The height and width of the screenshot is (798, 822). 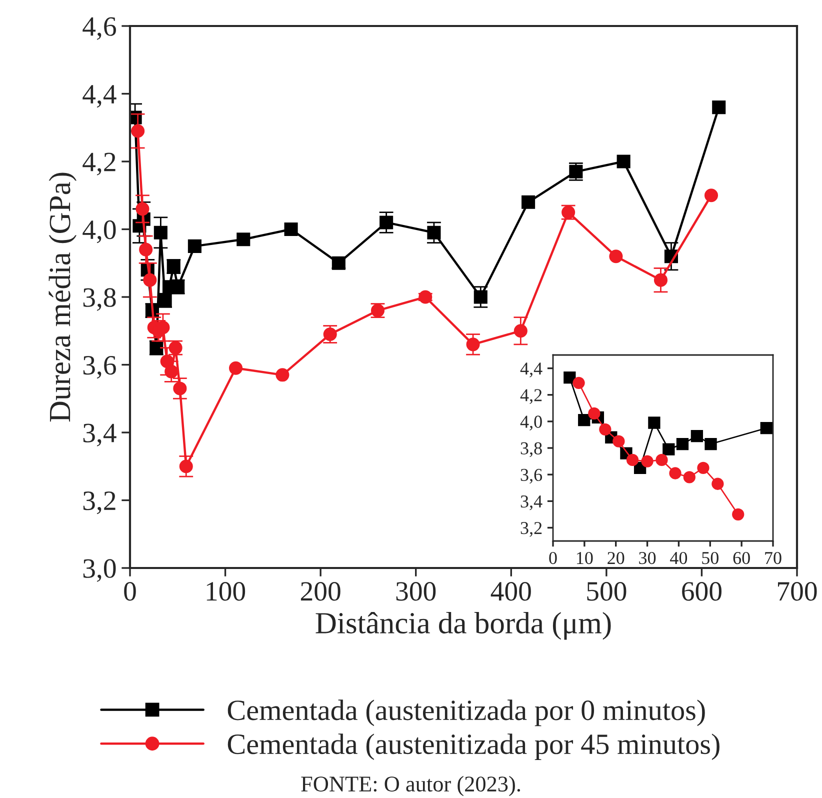 I want to click on y-axis-title: Dureza média (GPa), so click(x=62, y=297).